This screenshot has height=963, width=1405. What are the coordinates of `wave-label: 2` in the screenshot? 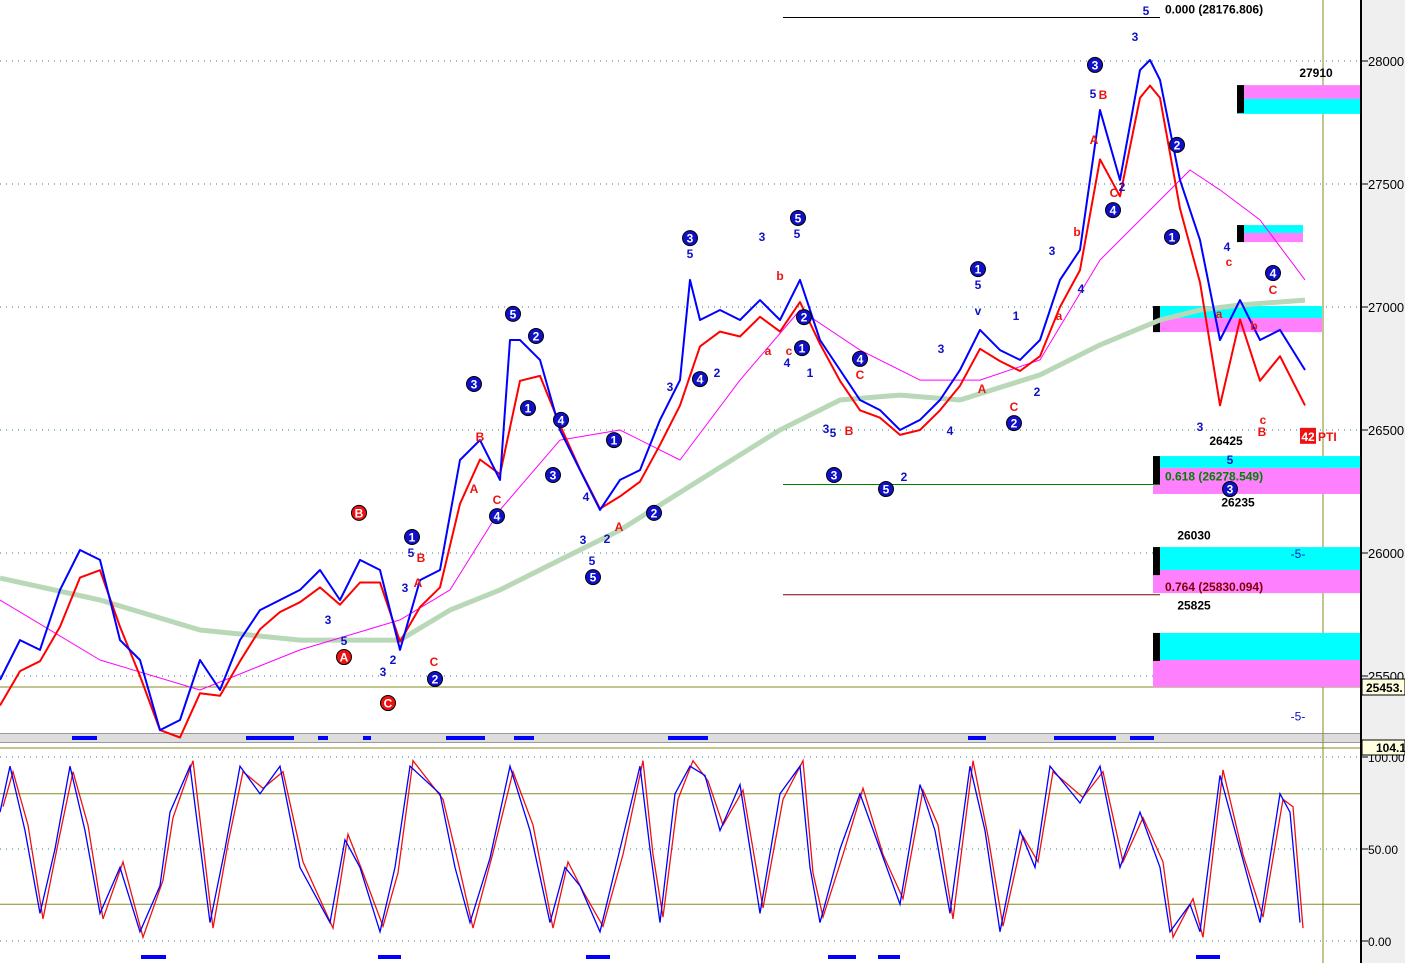 It's located at (393, 660).